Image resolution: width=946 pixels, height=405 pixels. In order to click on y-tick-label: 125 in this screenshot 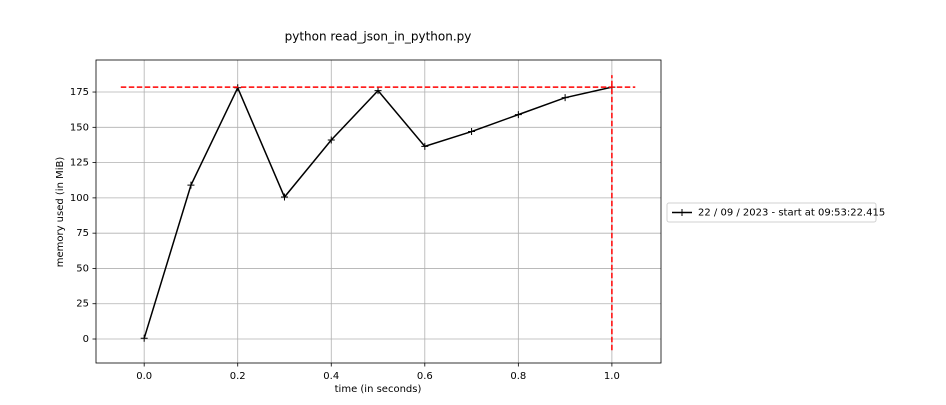, I will do `click(79, 163)`.